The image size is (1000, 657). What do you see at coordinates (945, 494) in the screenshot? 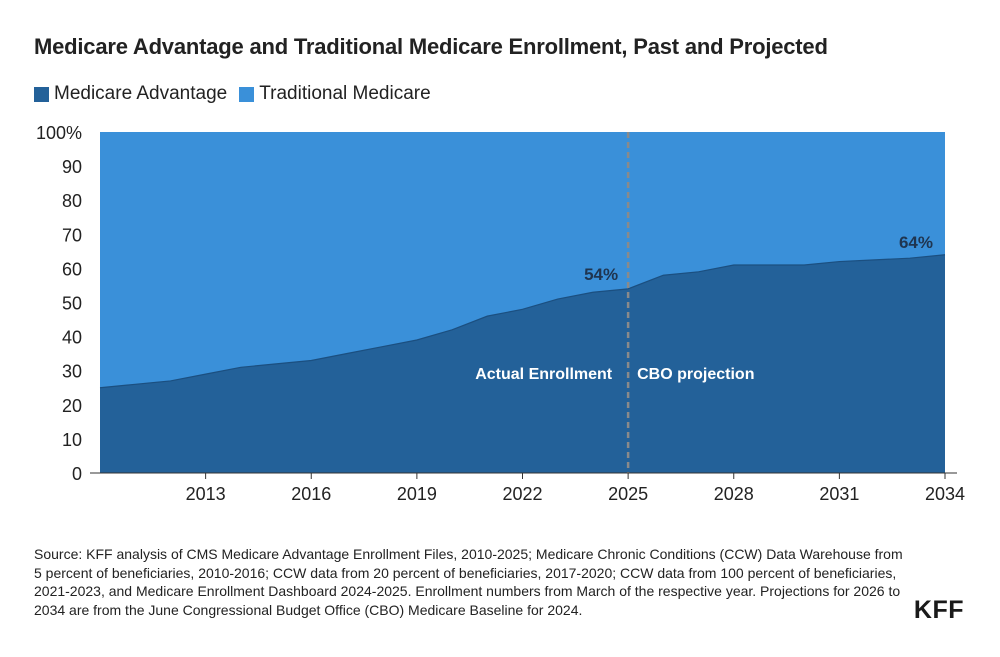
I see `x-tick-label: 2034` at bounding box center [945, 494].